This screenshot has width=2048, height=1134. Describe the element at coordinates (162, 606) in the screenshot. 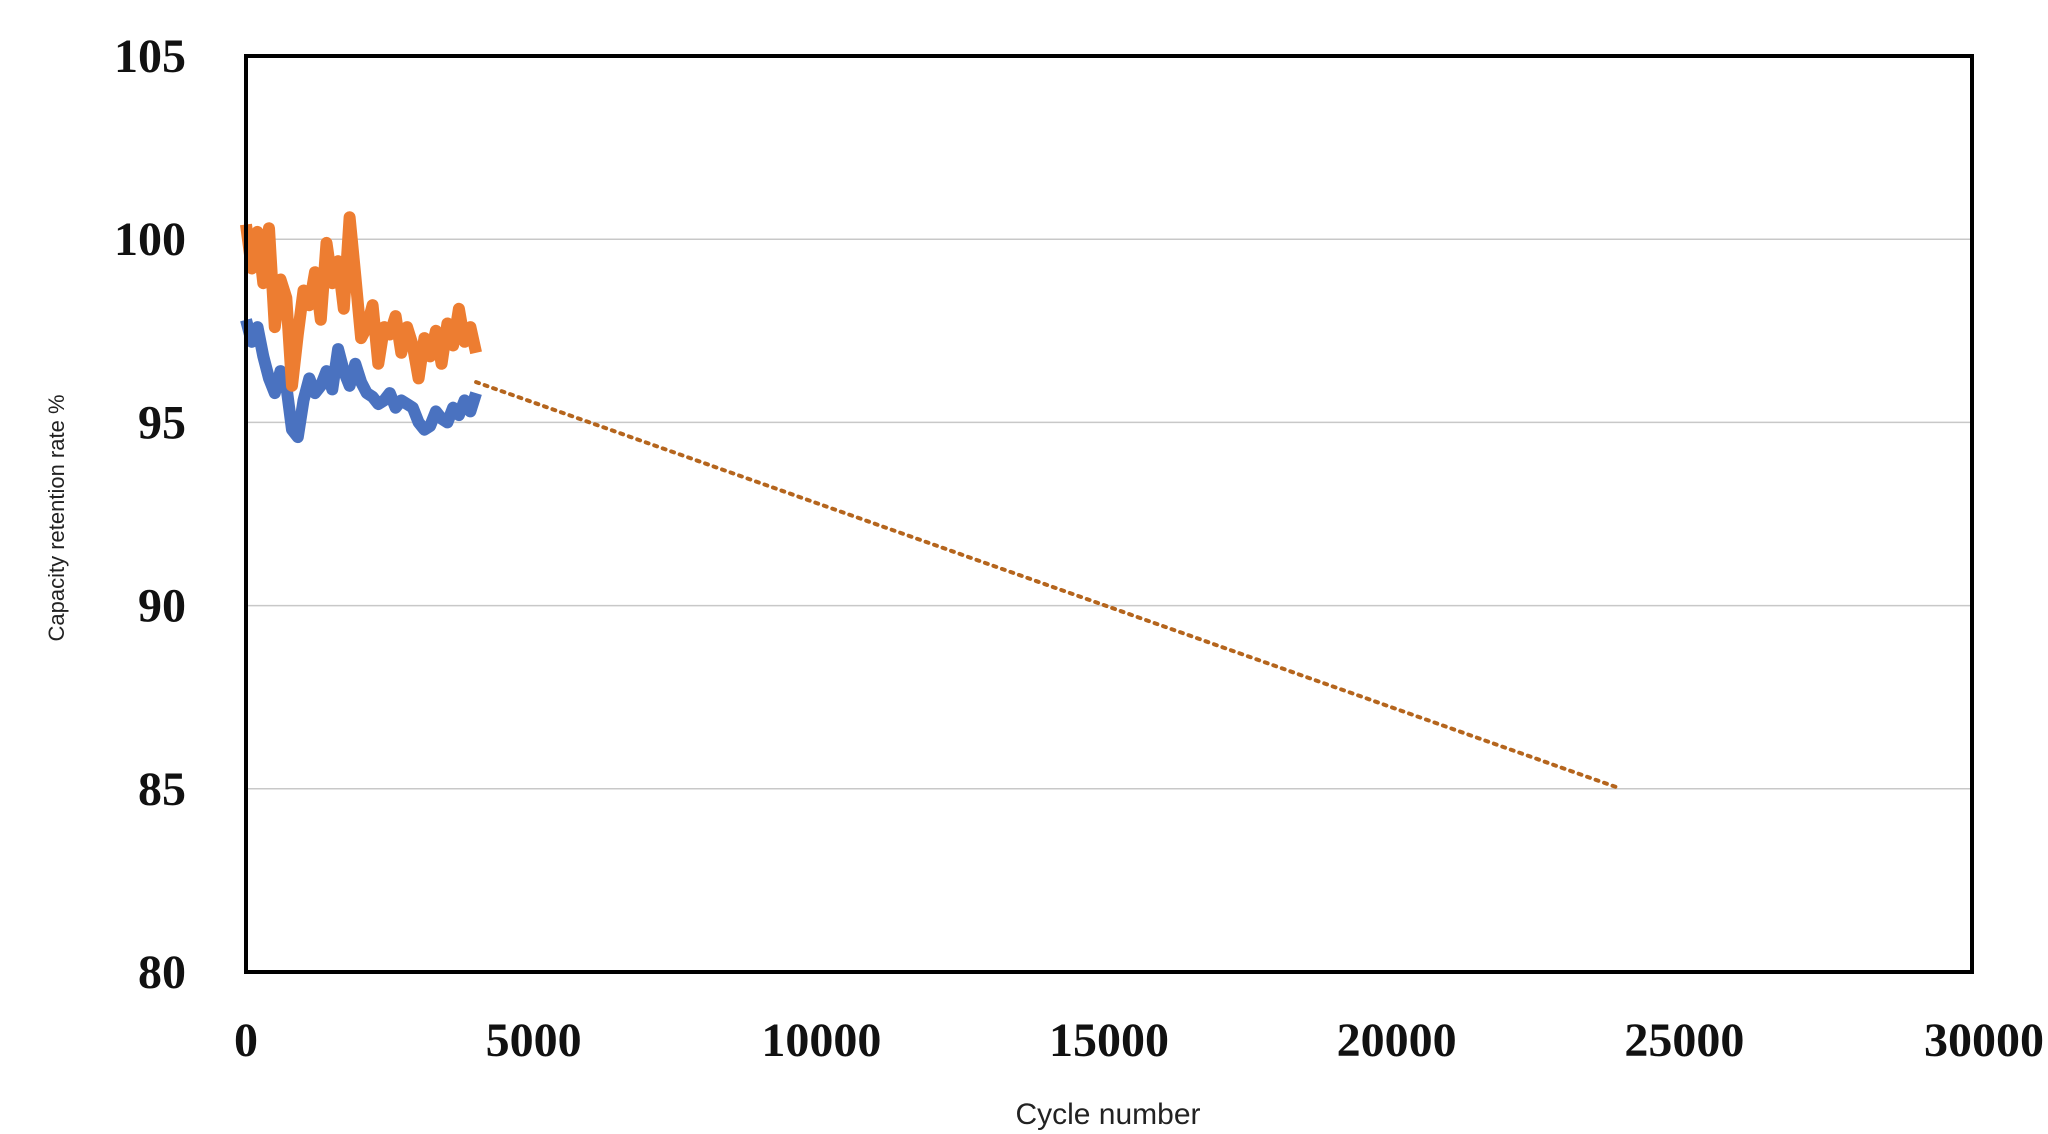

I see `y-tick-label: 90` at that location.